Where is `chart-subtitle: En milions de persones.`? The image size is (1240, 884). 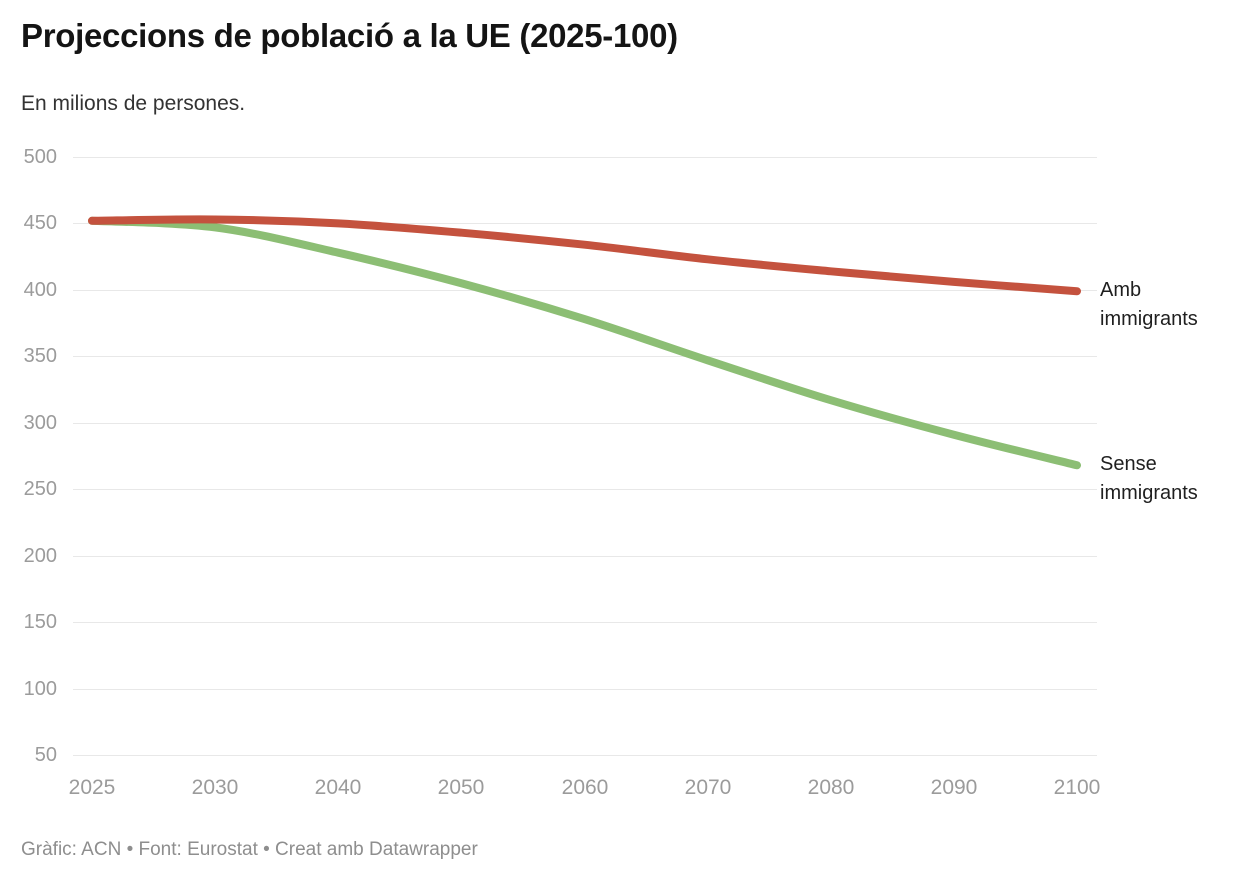
chart-subtitle: En milions de persones. is located at coordinates (133, 103).